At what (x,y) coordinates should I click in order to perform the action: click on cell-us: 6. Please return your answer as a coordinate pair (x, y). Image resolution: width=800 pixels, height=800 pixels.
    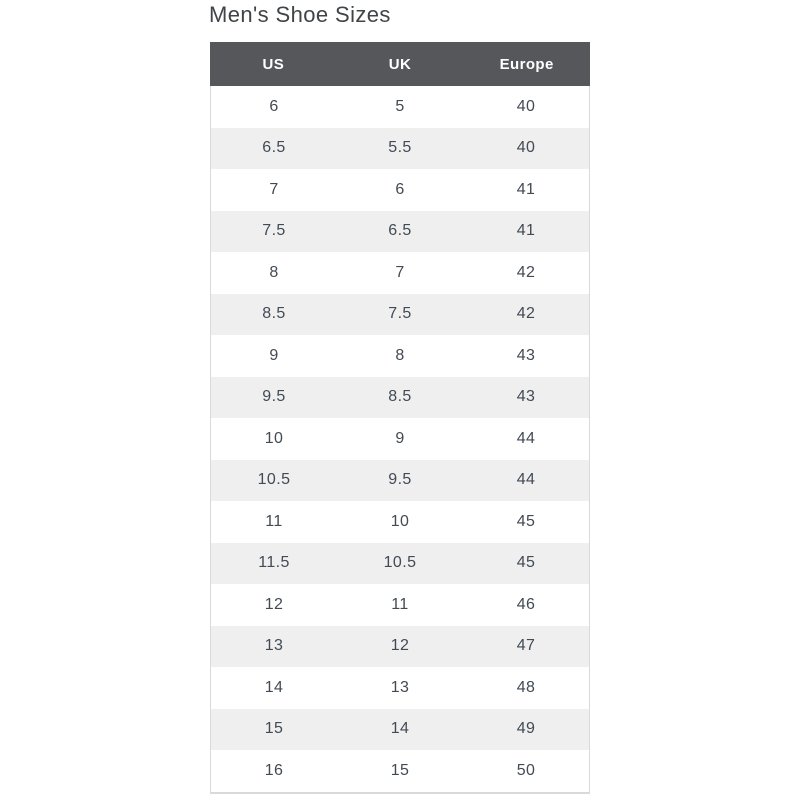
    Looking at the image, I should click on (274, 106).